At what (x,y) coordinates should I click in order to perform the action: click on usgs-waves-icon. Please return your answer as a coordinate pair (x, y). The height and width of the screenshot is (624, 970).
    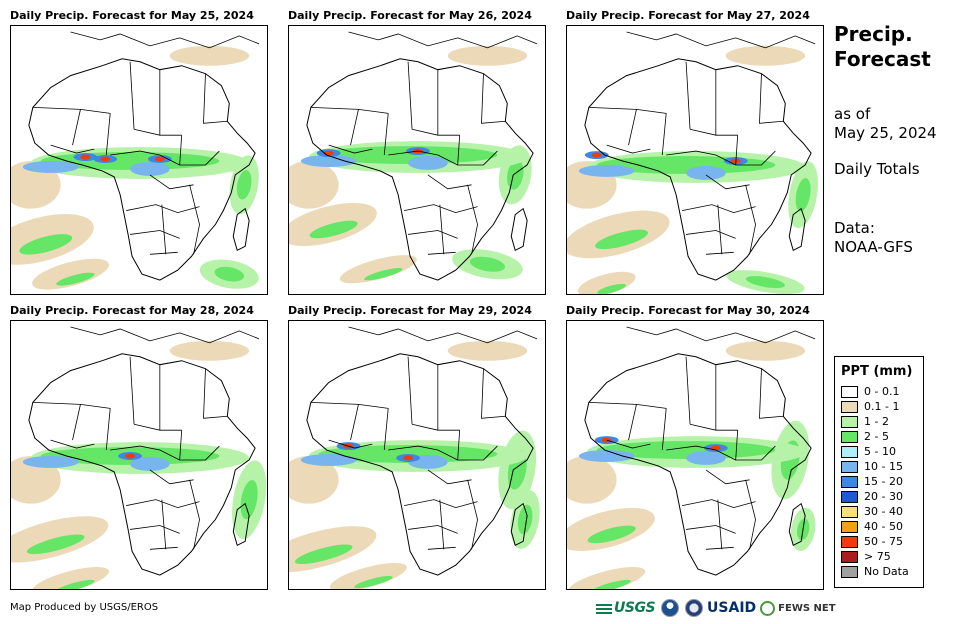
    Looking at the image, I should click on (604, 608).